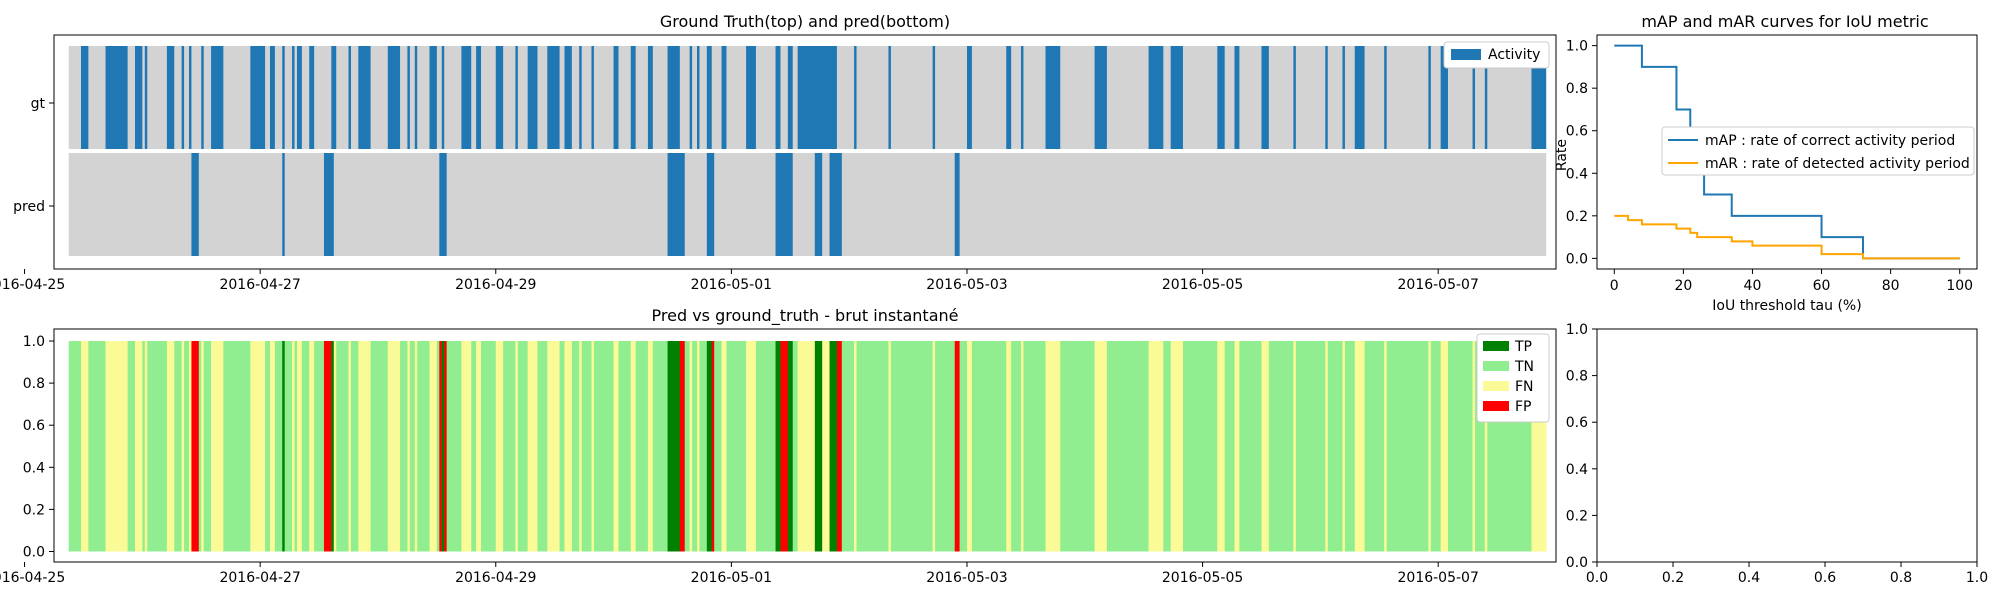  Describe the element at coordinates (29, 207) in the screenshot. I see `row-label-pred: pred` at that location.